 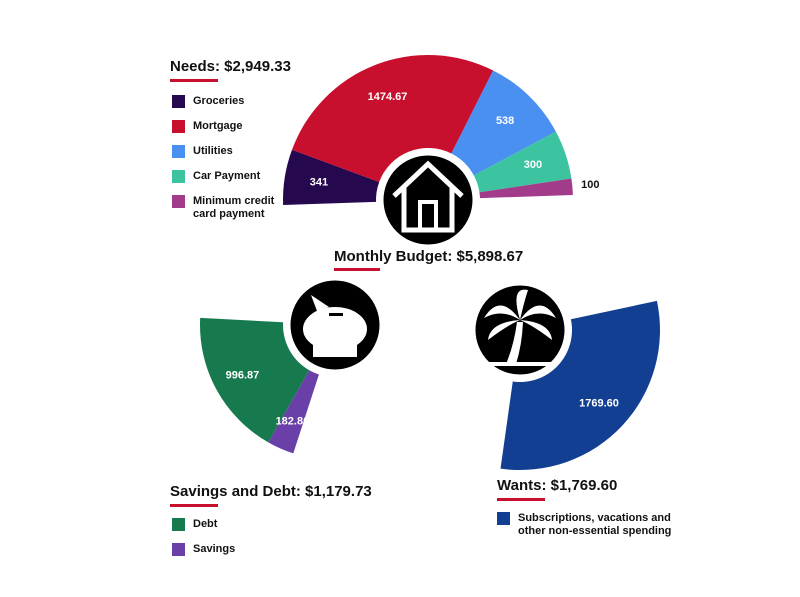 I want to click on house-icon, so click(x=428, y=196).